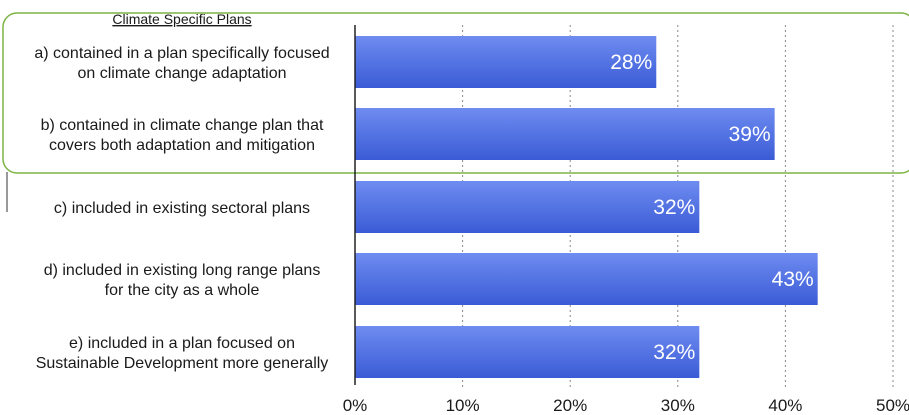 The width and height of the screenshot is (909, 415). I want to click on x-tick-label: 40%, so click(785, 405).